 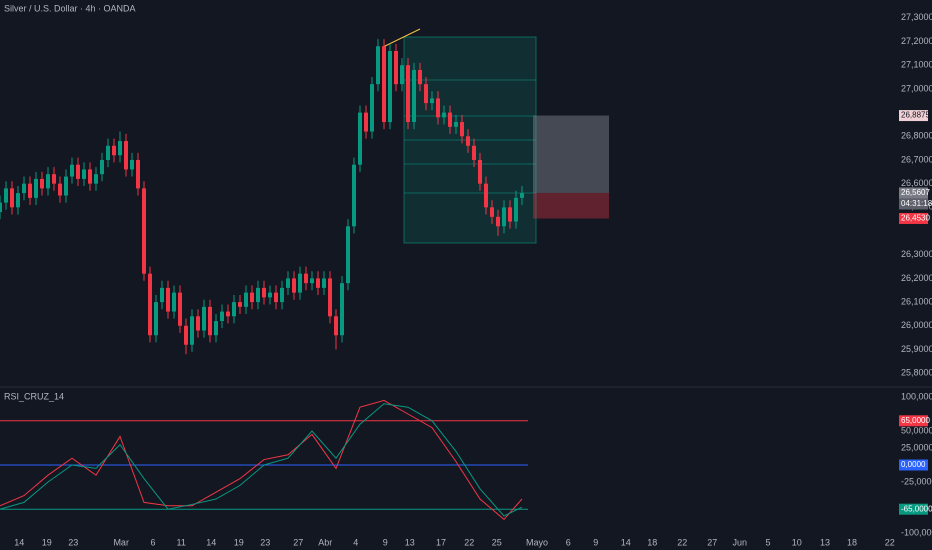 I want to click on trend-line, so click(x=401, y=38).